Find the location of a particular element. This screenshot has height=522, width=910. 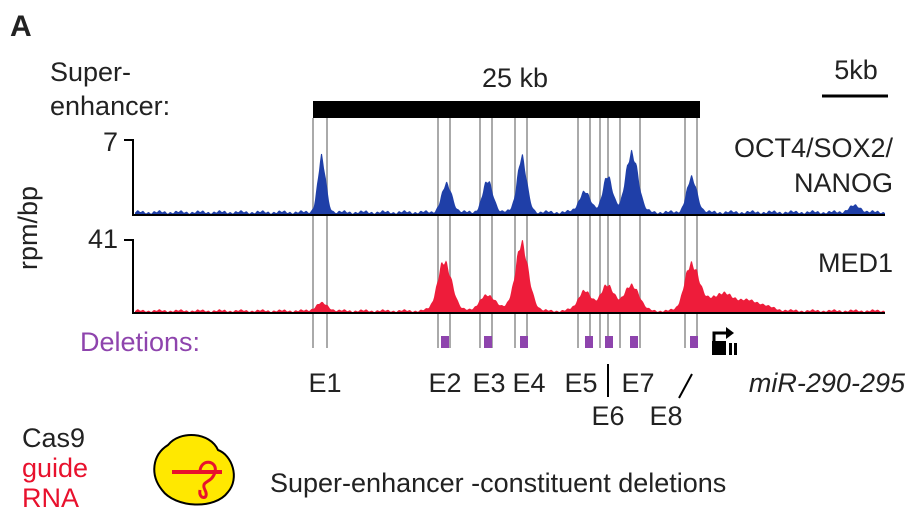

constituent-label: E5 is located at coordinates (580, 383).